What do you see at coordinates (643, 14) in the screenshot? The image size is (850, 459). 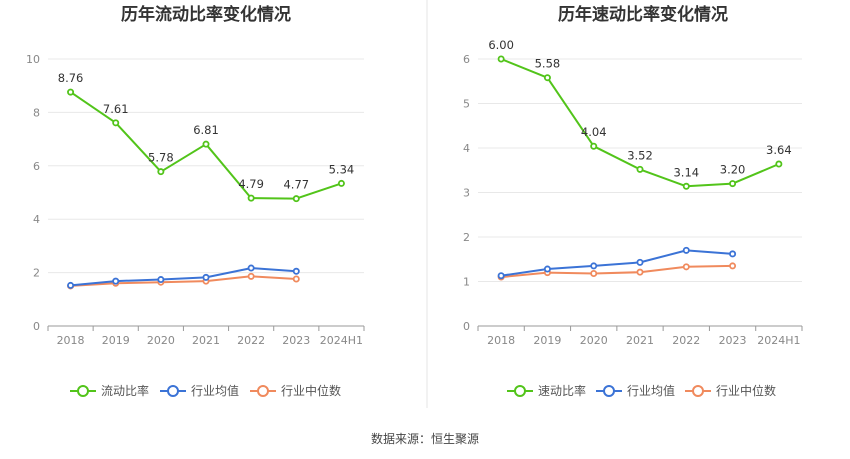 I see `quick-ratio-title: 历年速动比率变化情况` at bounding box center [643, 14].